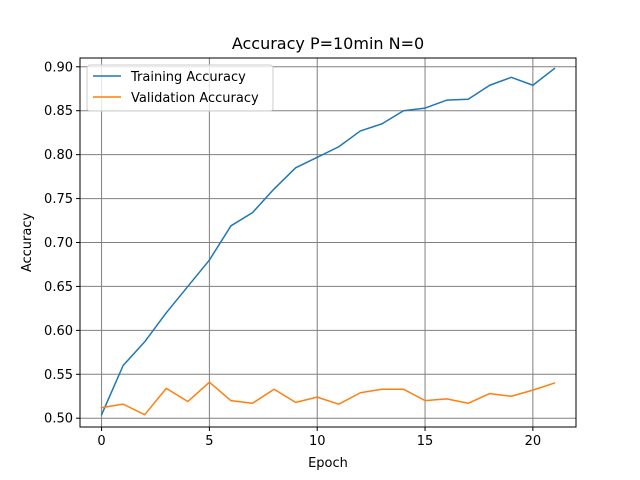 The height and width of the screenshot is (480, 640). Describe the element at coordinates (58, 331) in the screenshot. I see `y-tick-label: 0.60` at that location.